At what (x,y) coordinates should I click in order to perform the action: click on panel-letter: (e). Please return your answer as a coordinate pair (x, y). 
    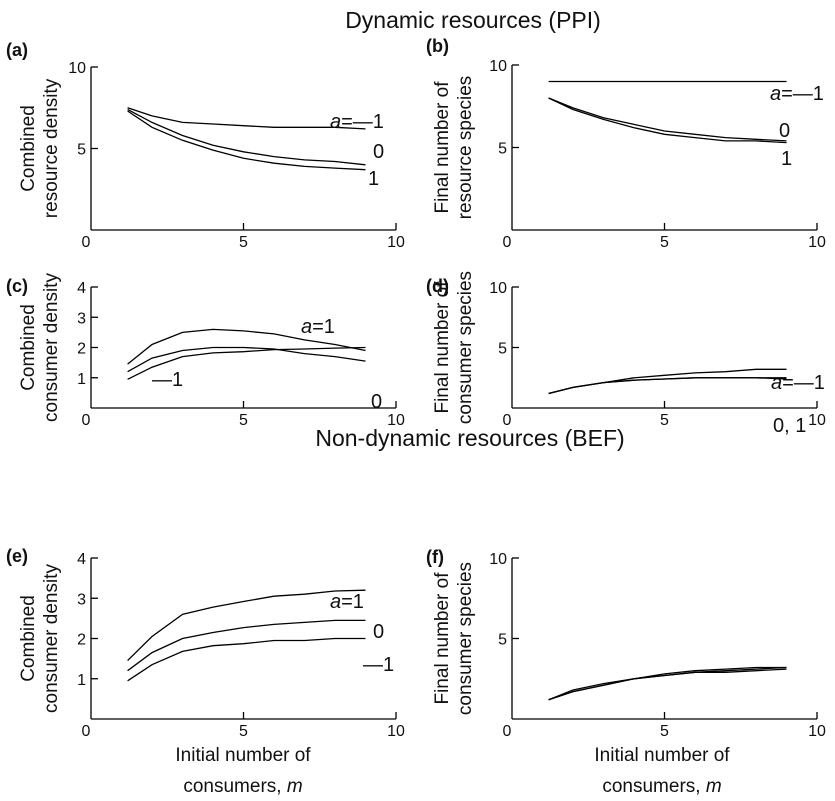
    Looking at the image, I should click on (17, 556).